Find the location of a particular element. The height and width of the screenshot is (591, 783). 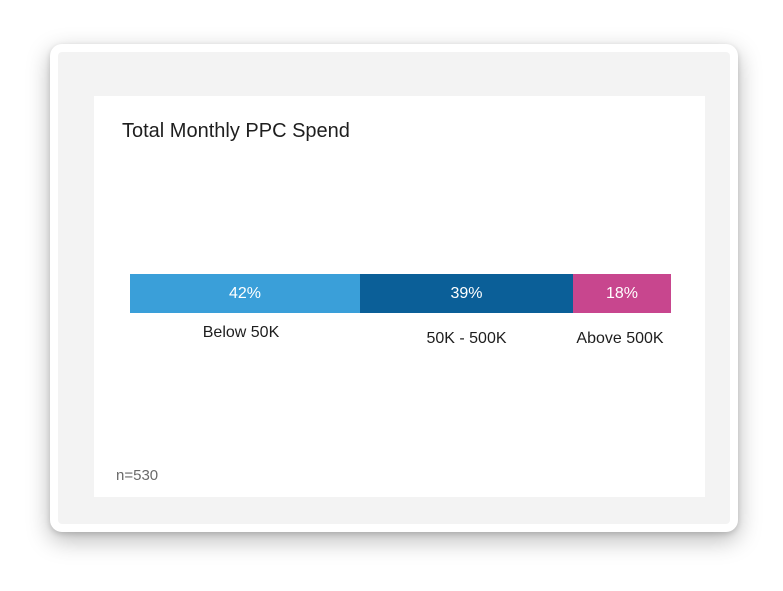

category-label: Below 50K is located at coordinates (241, 332).